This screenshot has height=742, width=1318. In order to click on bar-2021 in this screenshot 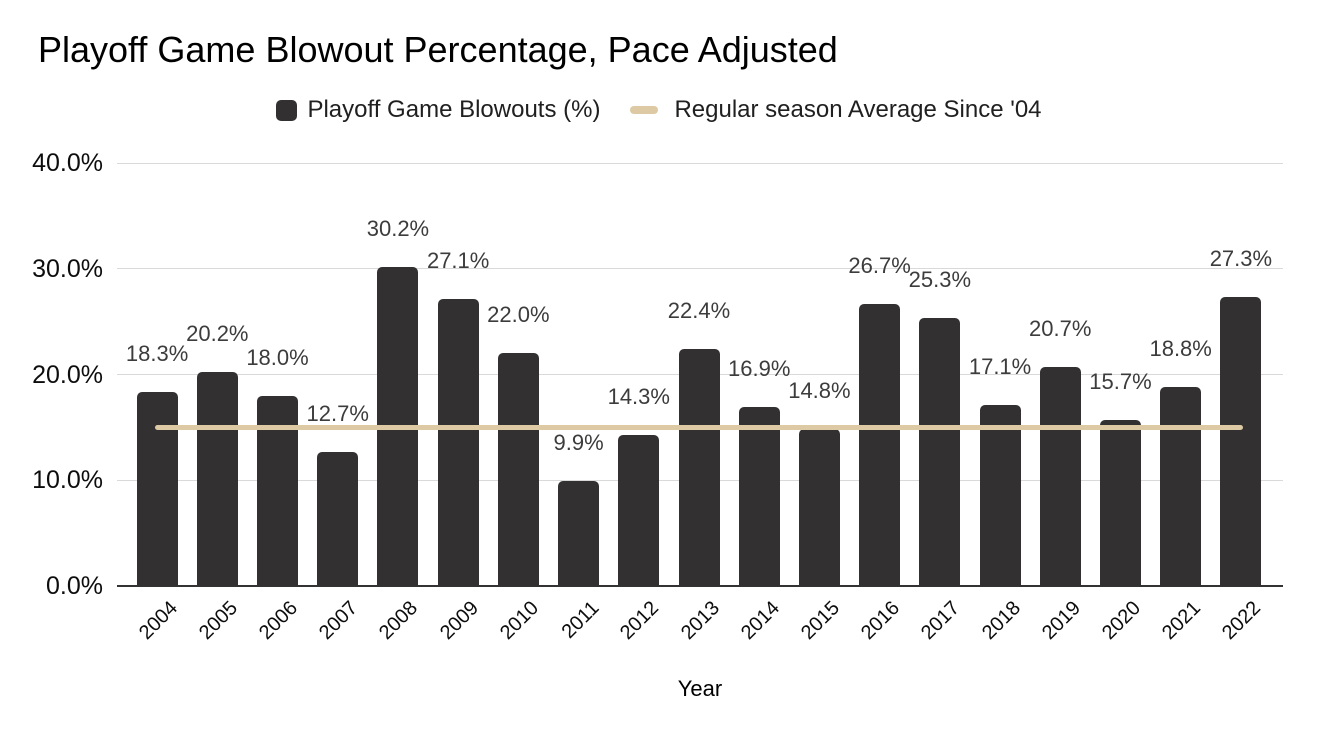, I will do `click(1181, 486)`.